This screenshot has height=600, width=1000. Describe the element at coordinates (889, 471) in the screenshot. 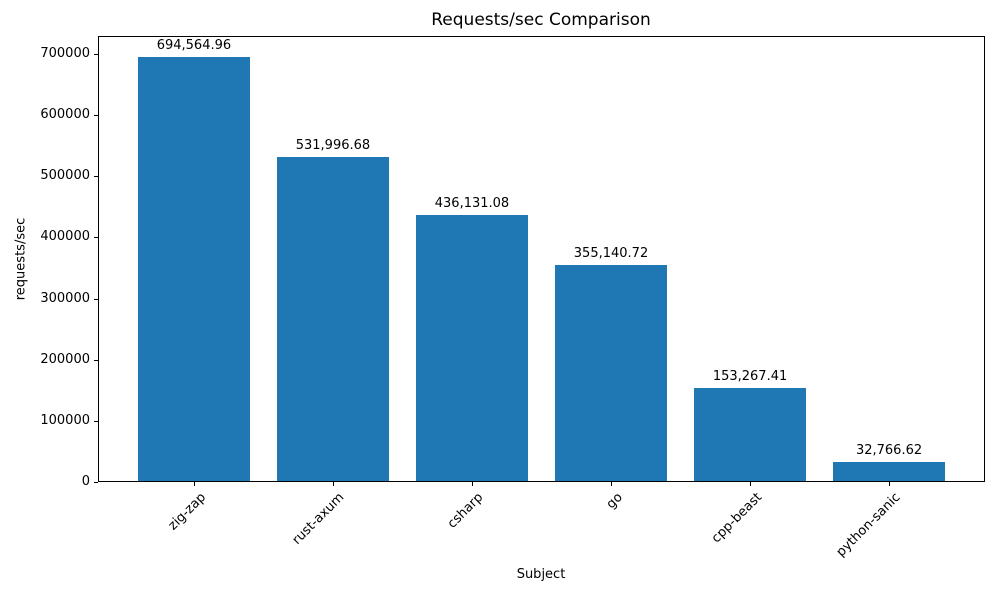

I see `bar-python-sanic` at that location.